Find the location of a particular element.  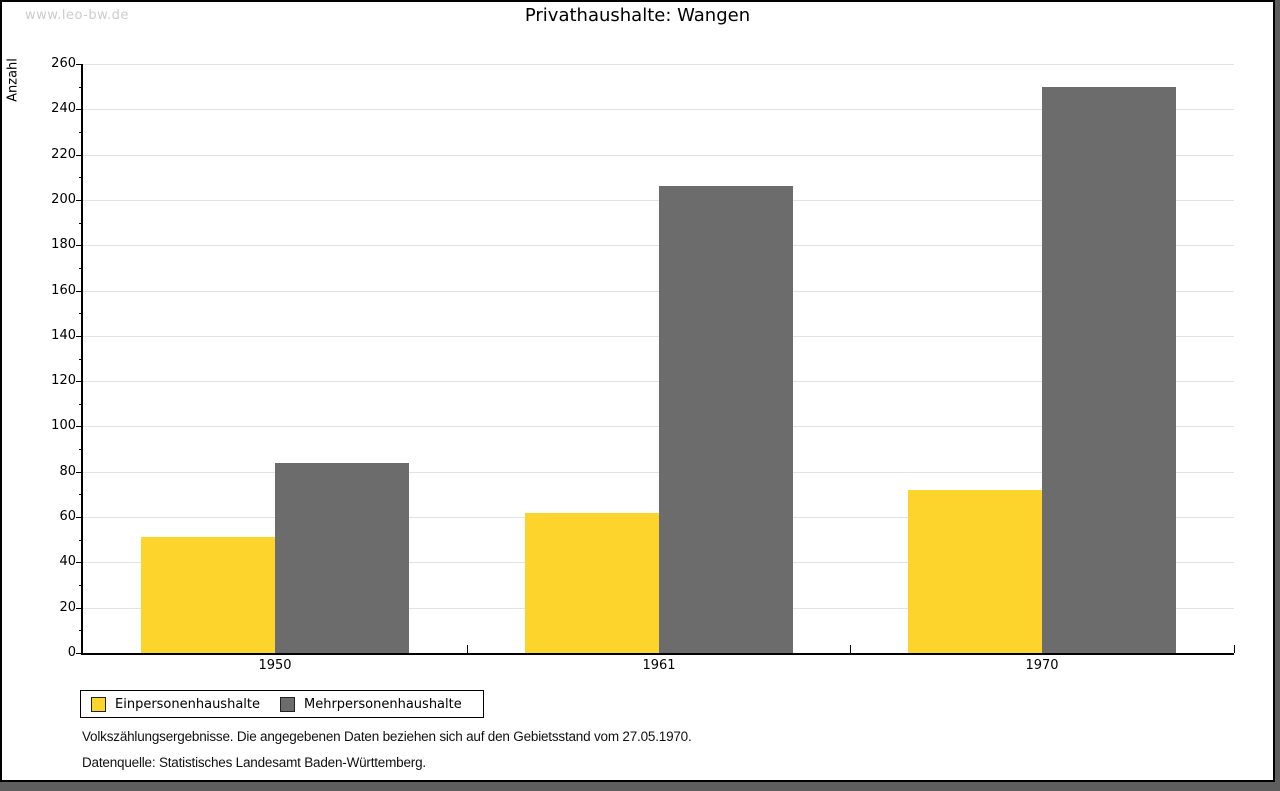

x-axis-line is located at coordinates (657, 654).